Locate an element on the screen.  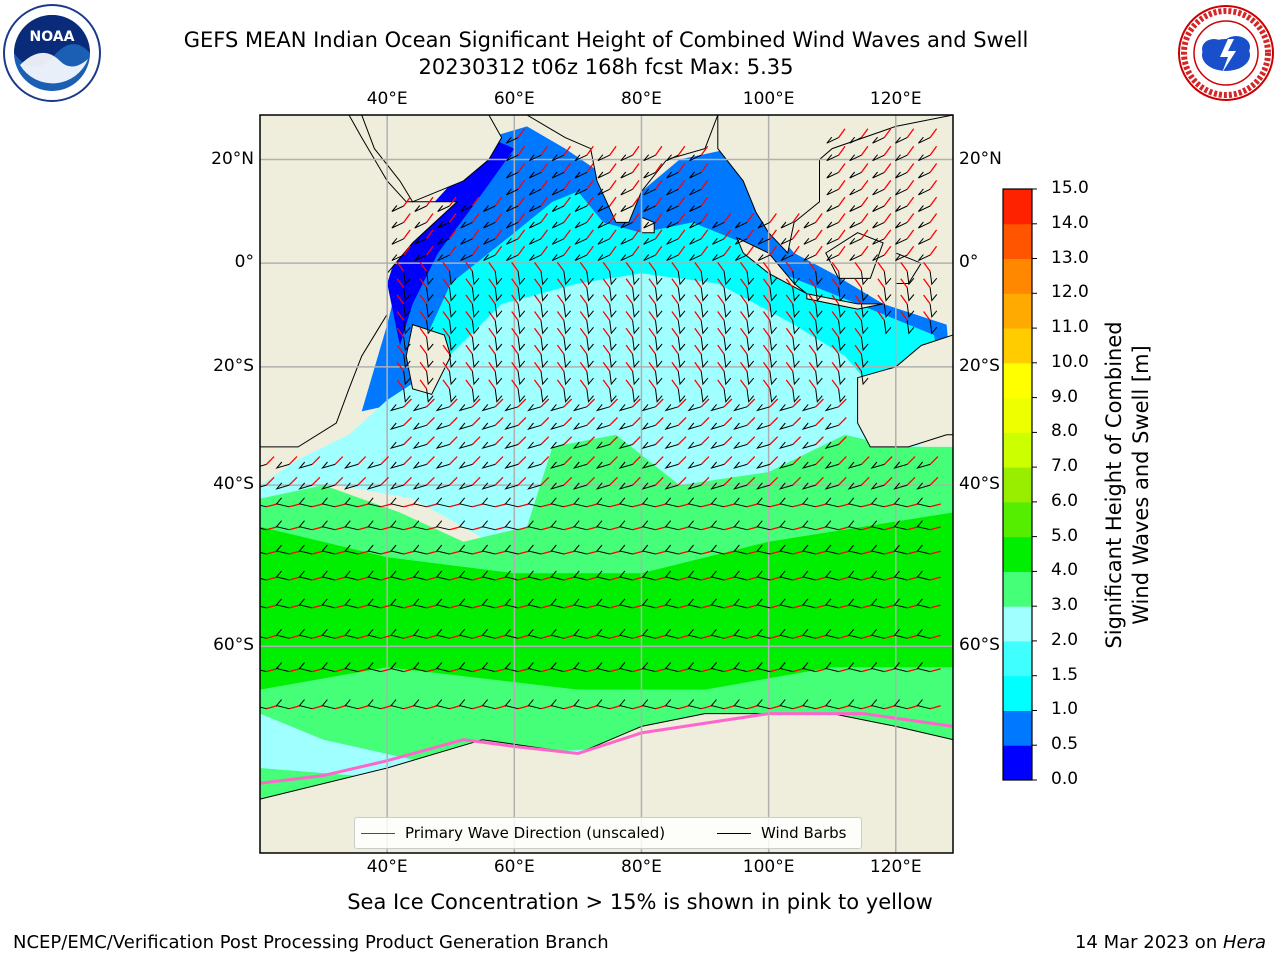
colorbar-tick-label: 3.0 is located at coordinates (1065, 605).